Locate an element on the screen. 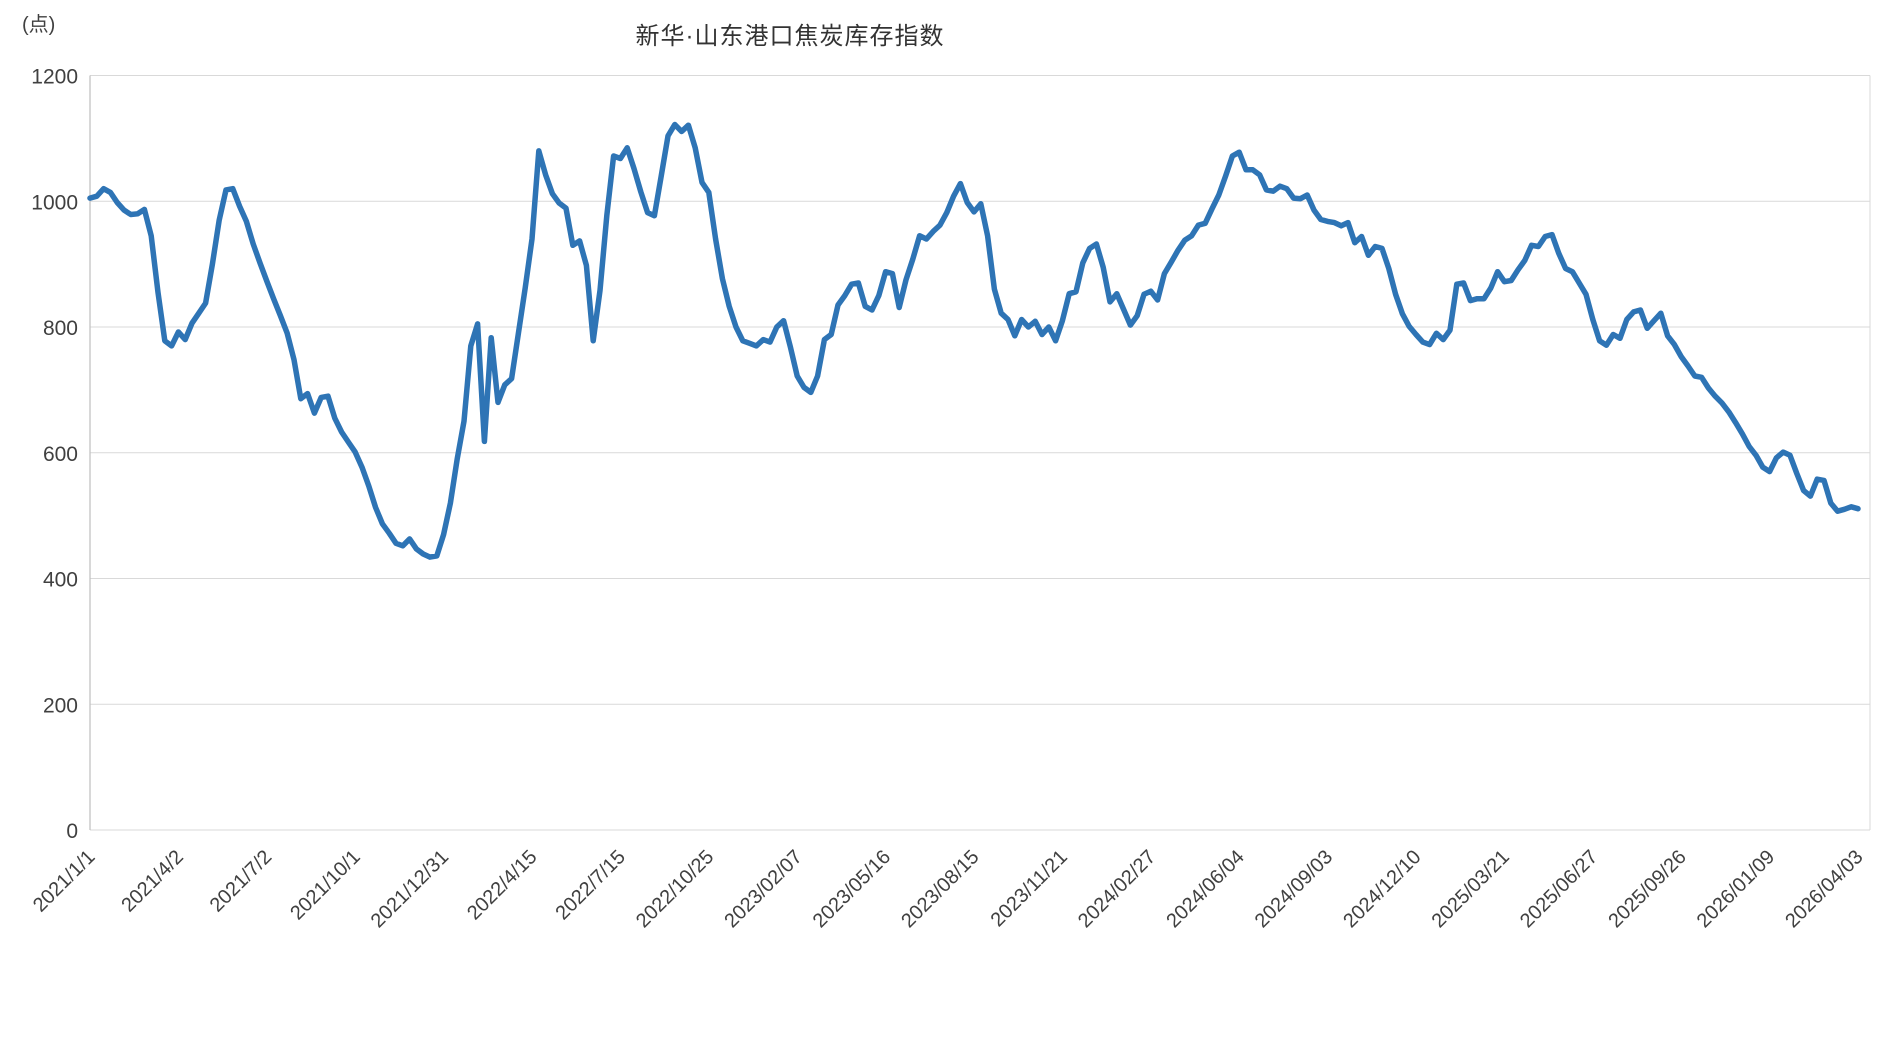 The width and height of the screenshot is (1901, 1057). x-axis-tick-label: 2025/03/21 is located at coordinates (1471, 889).